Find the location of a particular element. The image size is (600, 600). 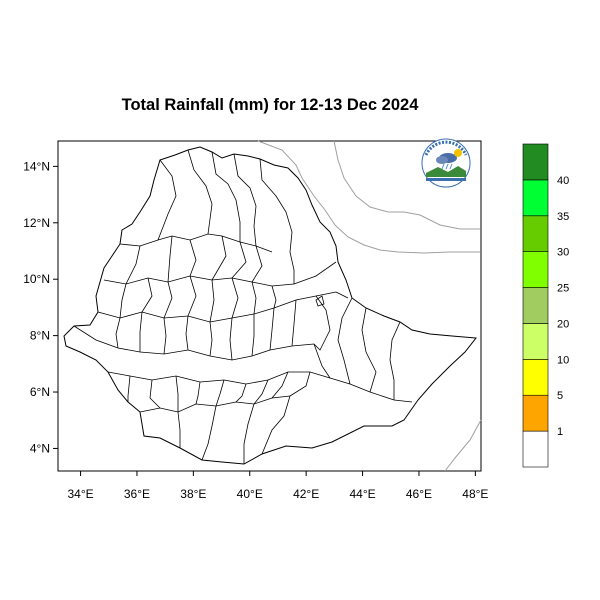

legend-label: 5 is located at coordinates (560, 396).